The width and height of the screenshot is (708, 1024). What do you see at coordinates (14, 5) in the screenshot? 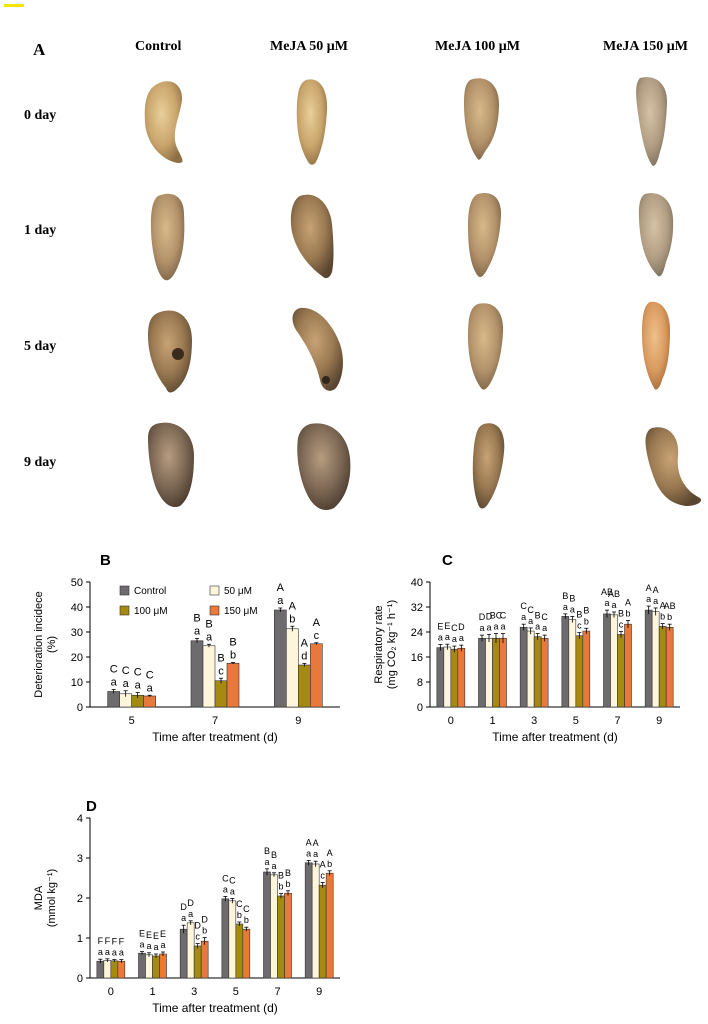
I see `highlight-mark` at bounding box center [14, 5].